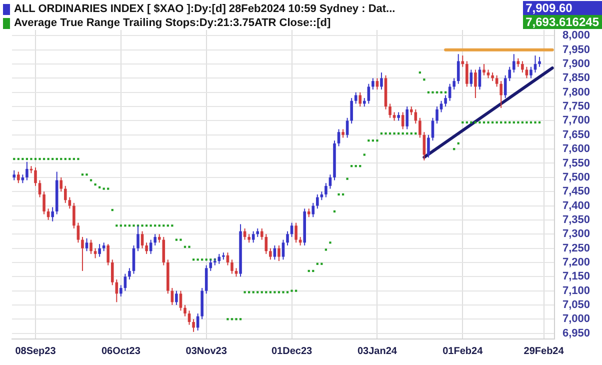 This screenshot has height=365, width=602. What do you see at coordinates (35, 351) in the screenshot?
I see `x-tick-label: 08Sep23` at bounding box center [35, 351].